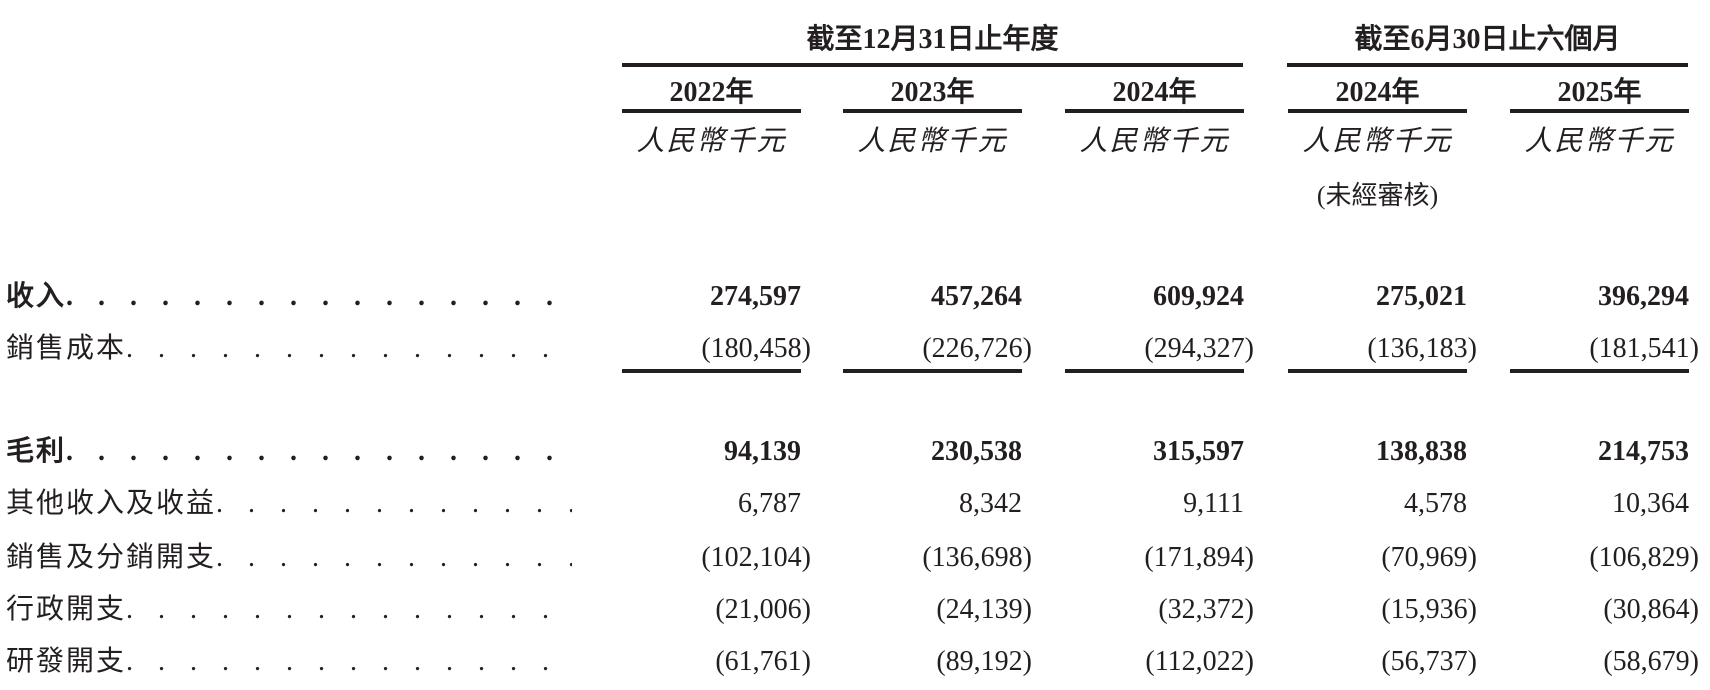 The image size is (1710, 690). What do you see at coordinates (1651, 609) in the screenshot?
I see `cell-value: (30,864)` at bounding box center [1651, 609].